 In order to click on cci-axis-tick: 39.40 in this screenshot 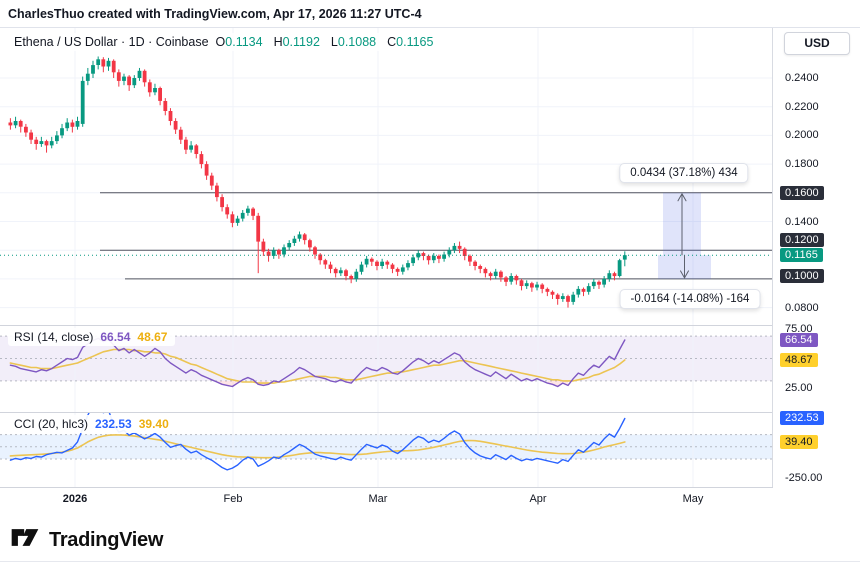, I will do `click(799, 442)`.